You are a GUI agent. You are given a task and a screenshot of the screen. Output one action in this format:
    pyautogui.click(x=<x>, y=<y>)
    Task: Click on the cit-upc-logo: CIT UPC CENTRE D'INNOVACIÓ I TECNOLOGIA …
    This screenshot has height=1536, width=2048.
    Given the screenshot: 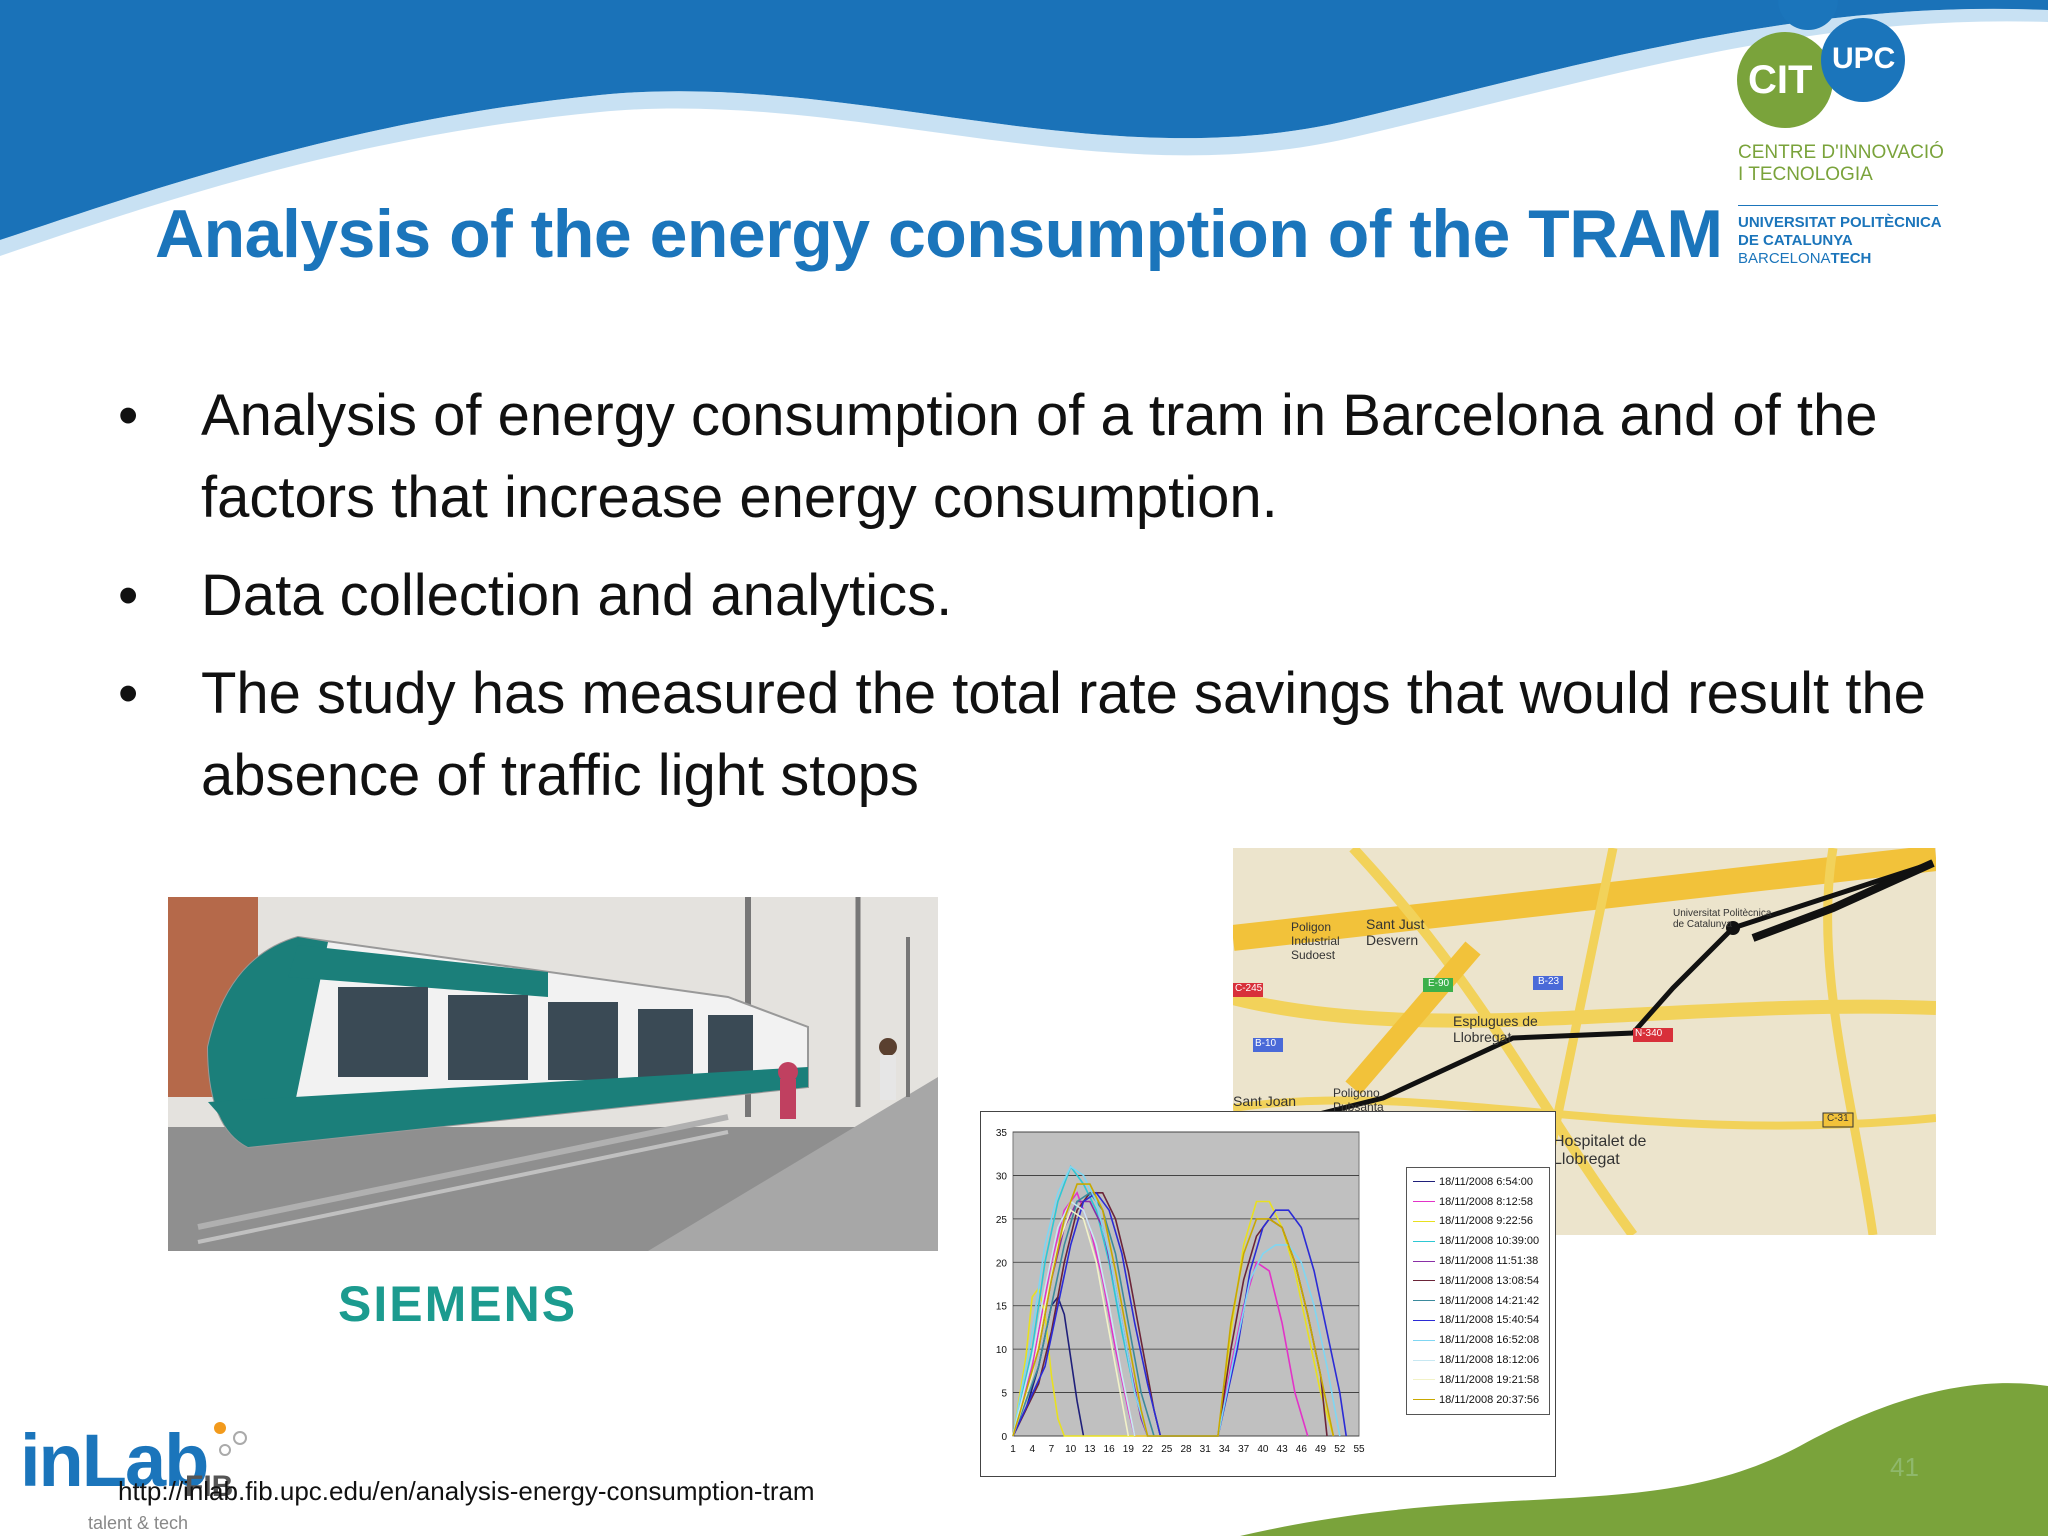 What is the action you would take?
    pyautogui.click(x=1840, y=140)
    